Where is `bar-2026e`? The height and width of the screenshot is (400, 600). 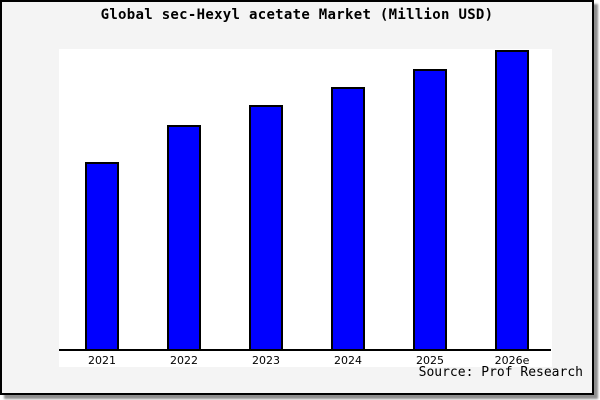
bar-2026e is located at coordinates (512, 200).